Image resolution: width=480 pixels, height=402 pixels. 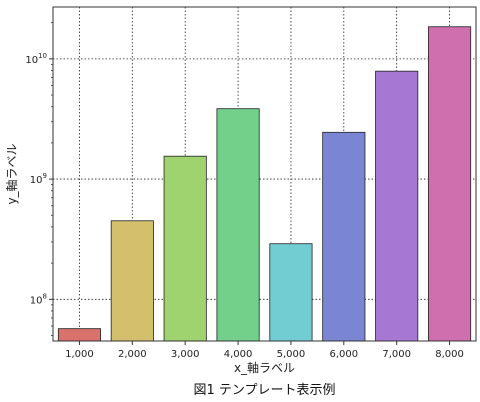 I want to click on x-tick-label: 5,000, so click(x=291, y=354).